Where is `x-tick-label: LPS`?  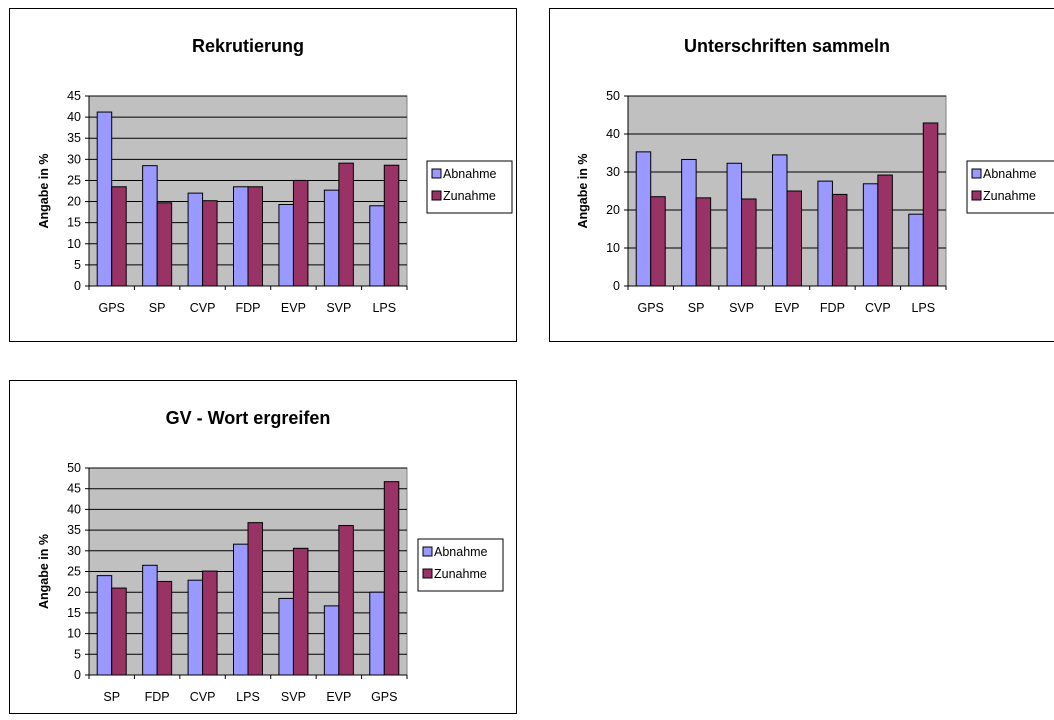 x-tick-label: LPS is located at coordinates (248, 697).